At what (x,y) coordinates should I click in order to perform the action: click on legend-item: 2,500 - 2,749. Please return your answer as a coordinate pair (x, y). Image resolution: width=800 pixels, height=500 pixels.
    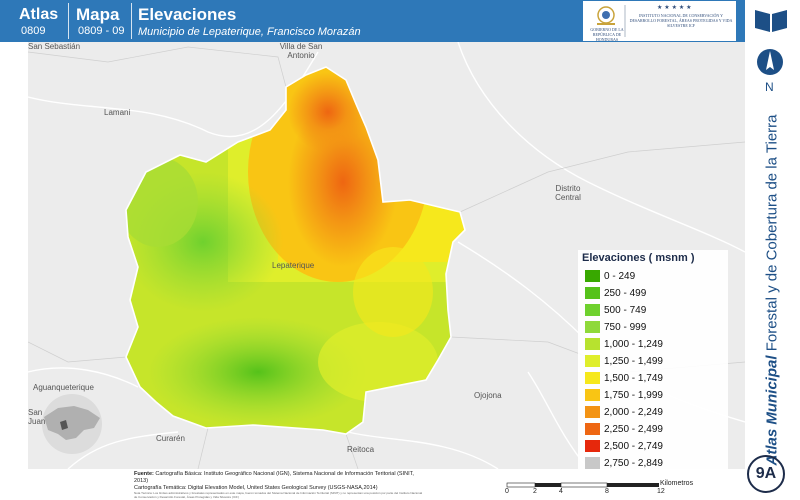
    Looking at the image, I should click on (653, 446).